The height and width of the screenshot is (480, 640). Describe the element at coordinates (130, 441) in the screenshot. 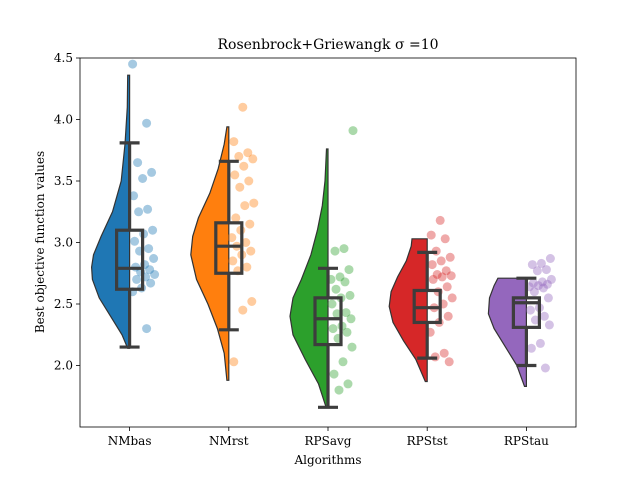

I see `x-tick-label: NMbas` at that location.